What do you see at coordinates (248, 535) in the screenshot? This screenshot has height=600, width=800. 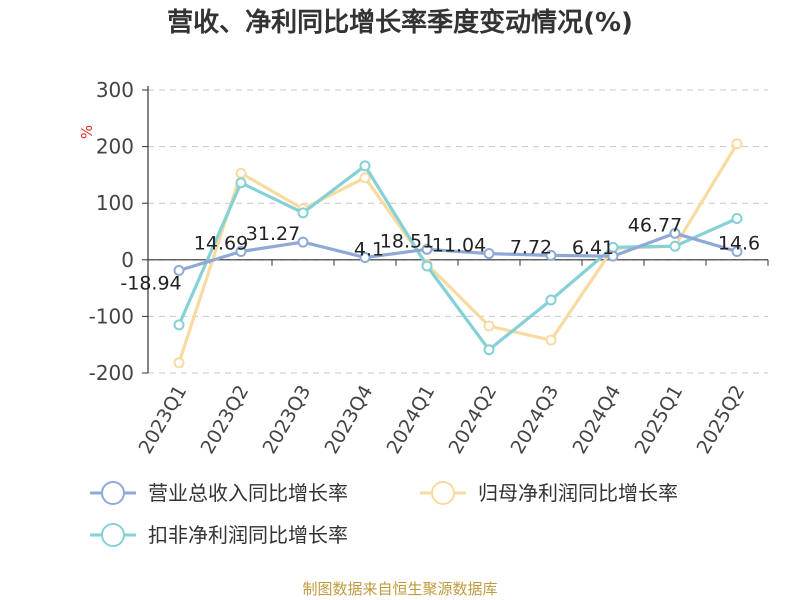 I see `legend-label: 扣非净利润同比增长率` at bounding box center [248, 535].